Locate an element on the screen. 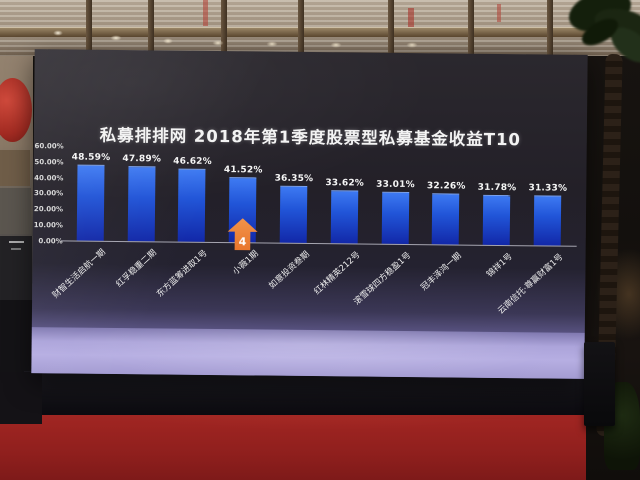  bar-category-label: 锦祥1号 is located at coordinates (499, 265).